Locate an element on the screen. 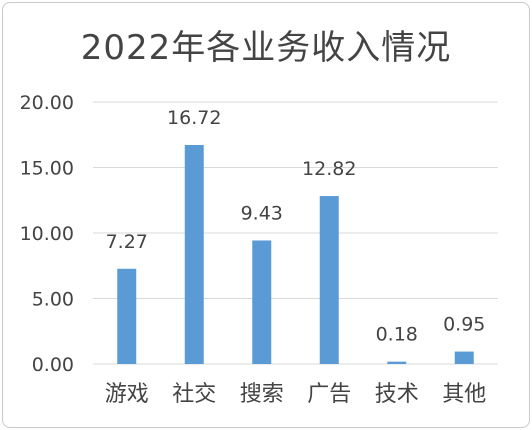 This screenshot has height=430, width=532. x-tick-label: 其他 is located at coordinates (464, 394).